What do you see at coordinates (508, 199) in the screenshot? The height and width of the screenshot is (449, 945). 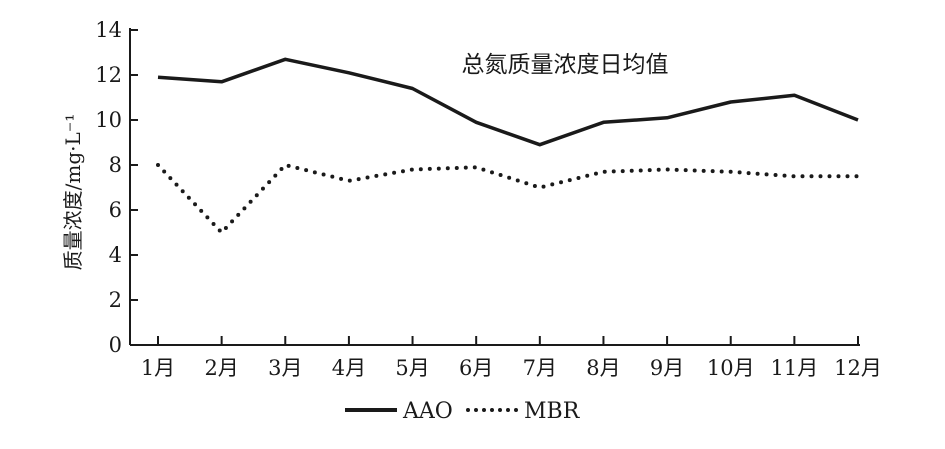 I see `series-line-mbr` at bounding box center [508, 199].